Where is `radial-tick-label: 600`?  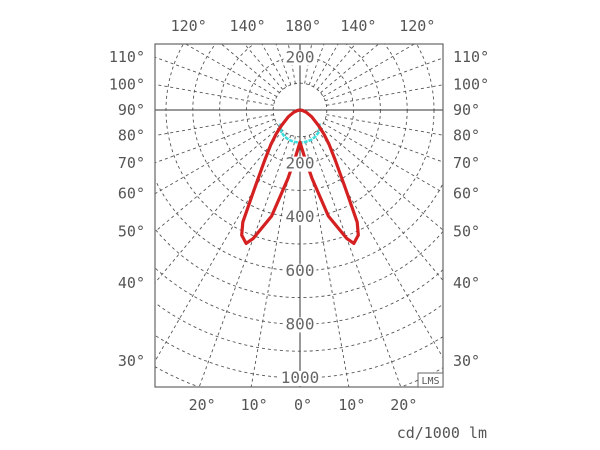 radial-tick-label: 600 is located at coordinates (300, 270).